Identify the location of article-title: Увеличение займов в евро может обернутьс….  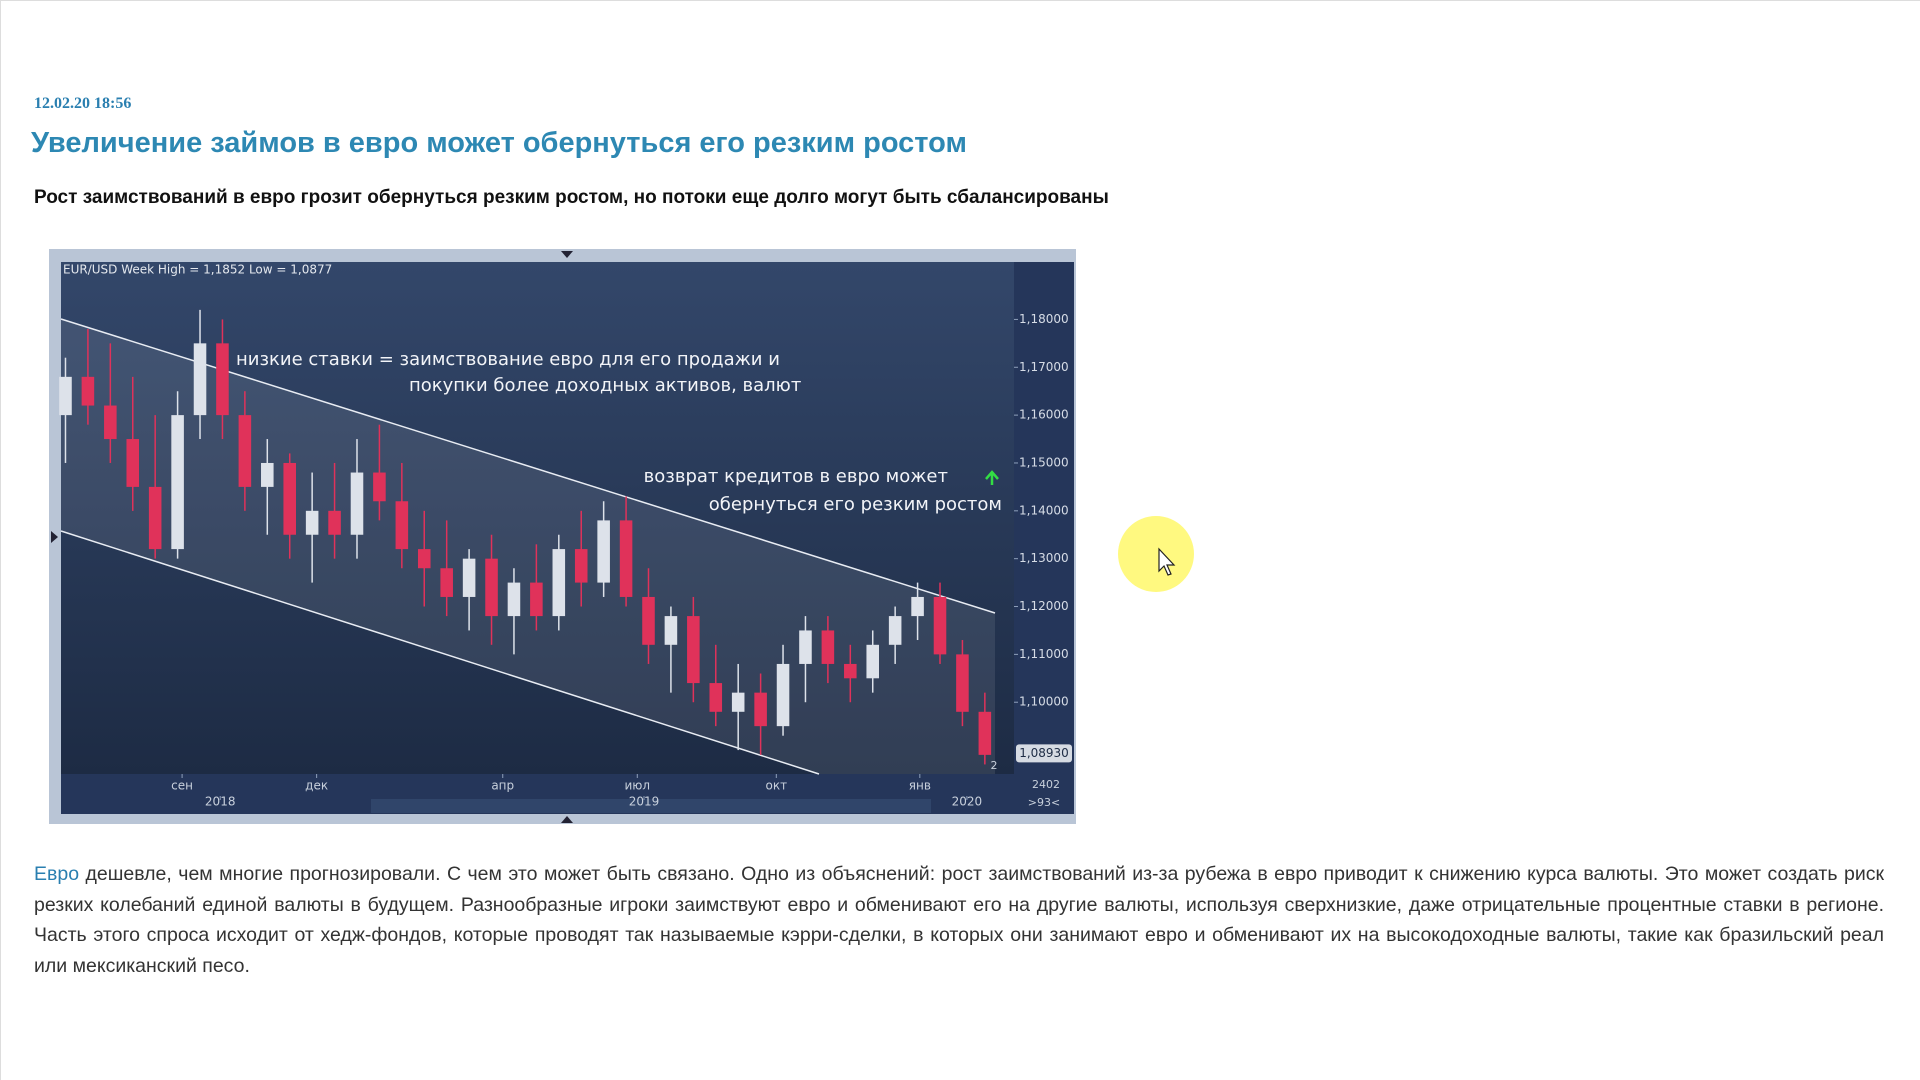
(499, 143).